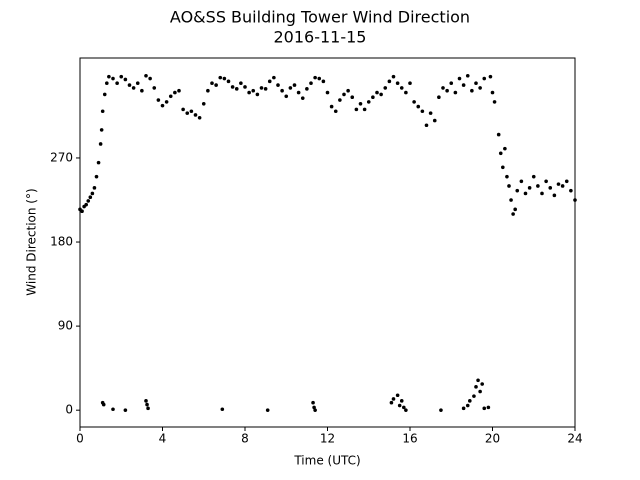 This screenshot has height=480, width=640. I want to click on x-tick-label: 4, so click(163, 439).